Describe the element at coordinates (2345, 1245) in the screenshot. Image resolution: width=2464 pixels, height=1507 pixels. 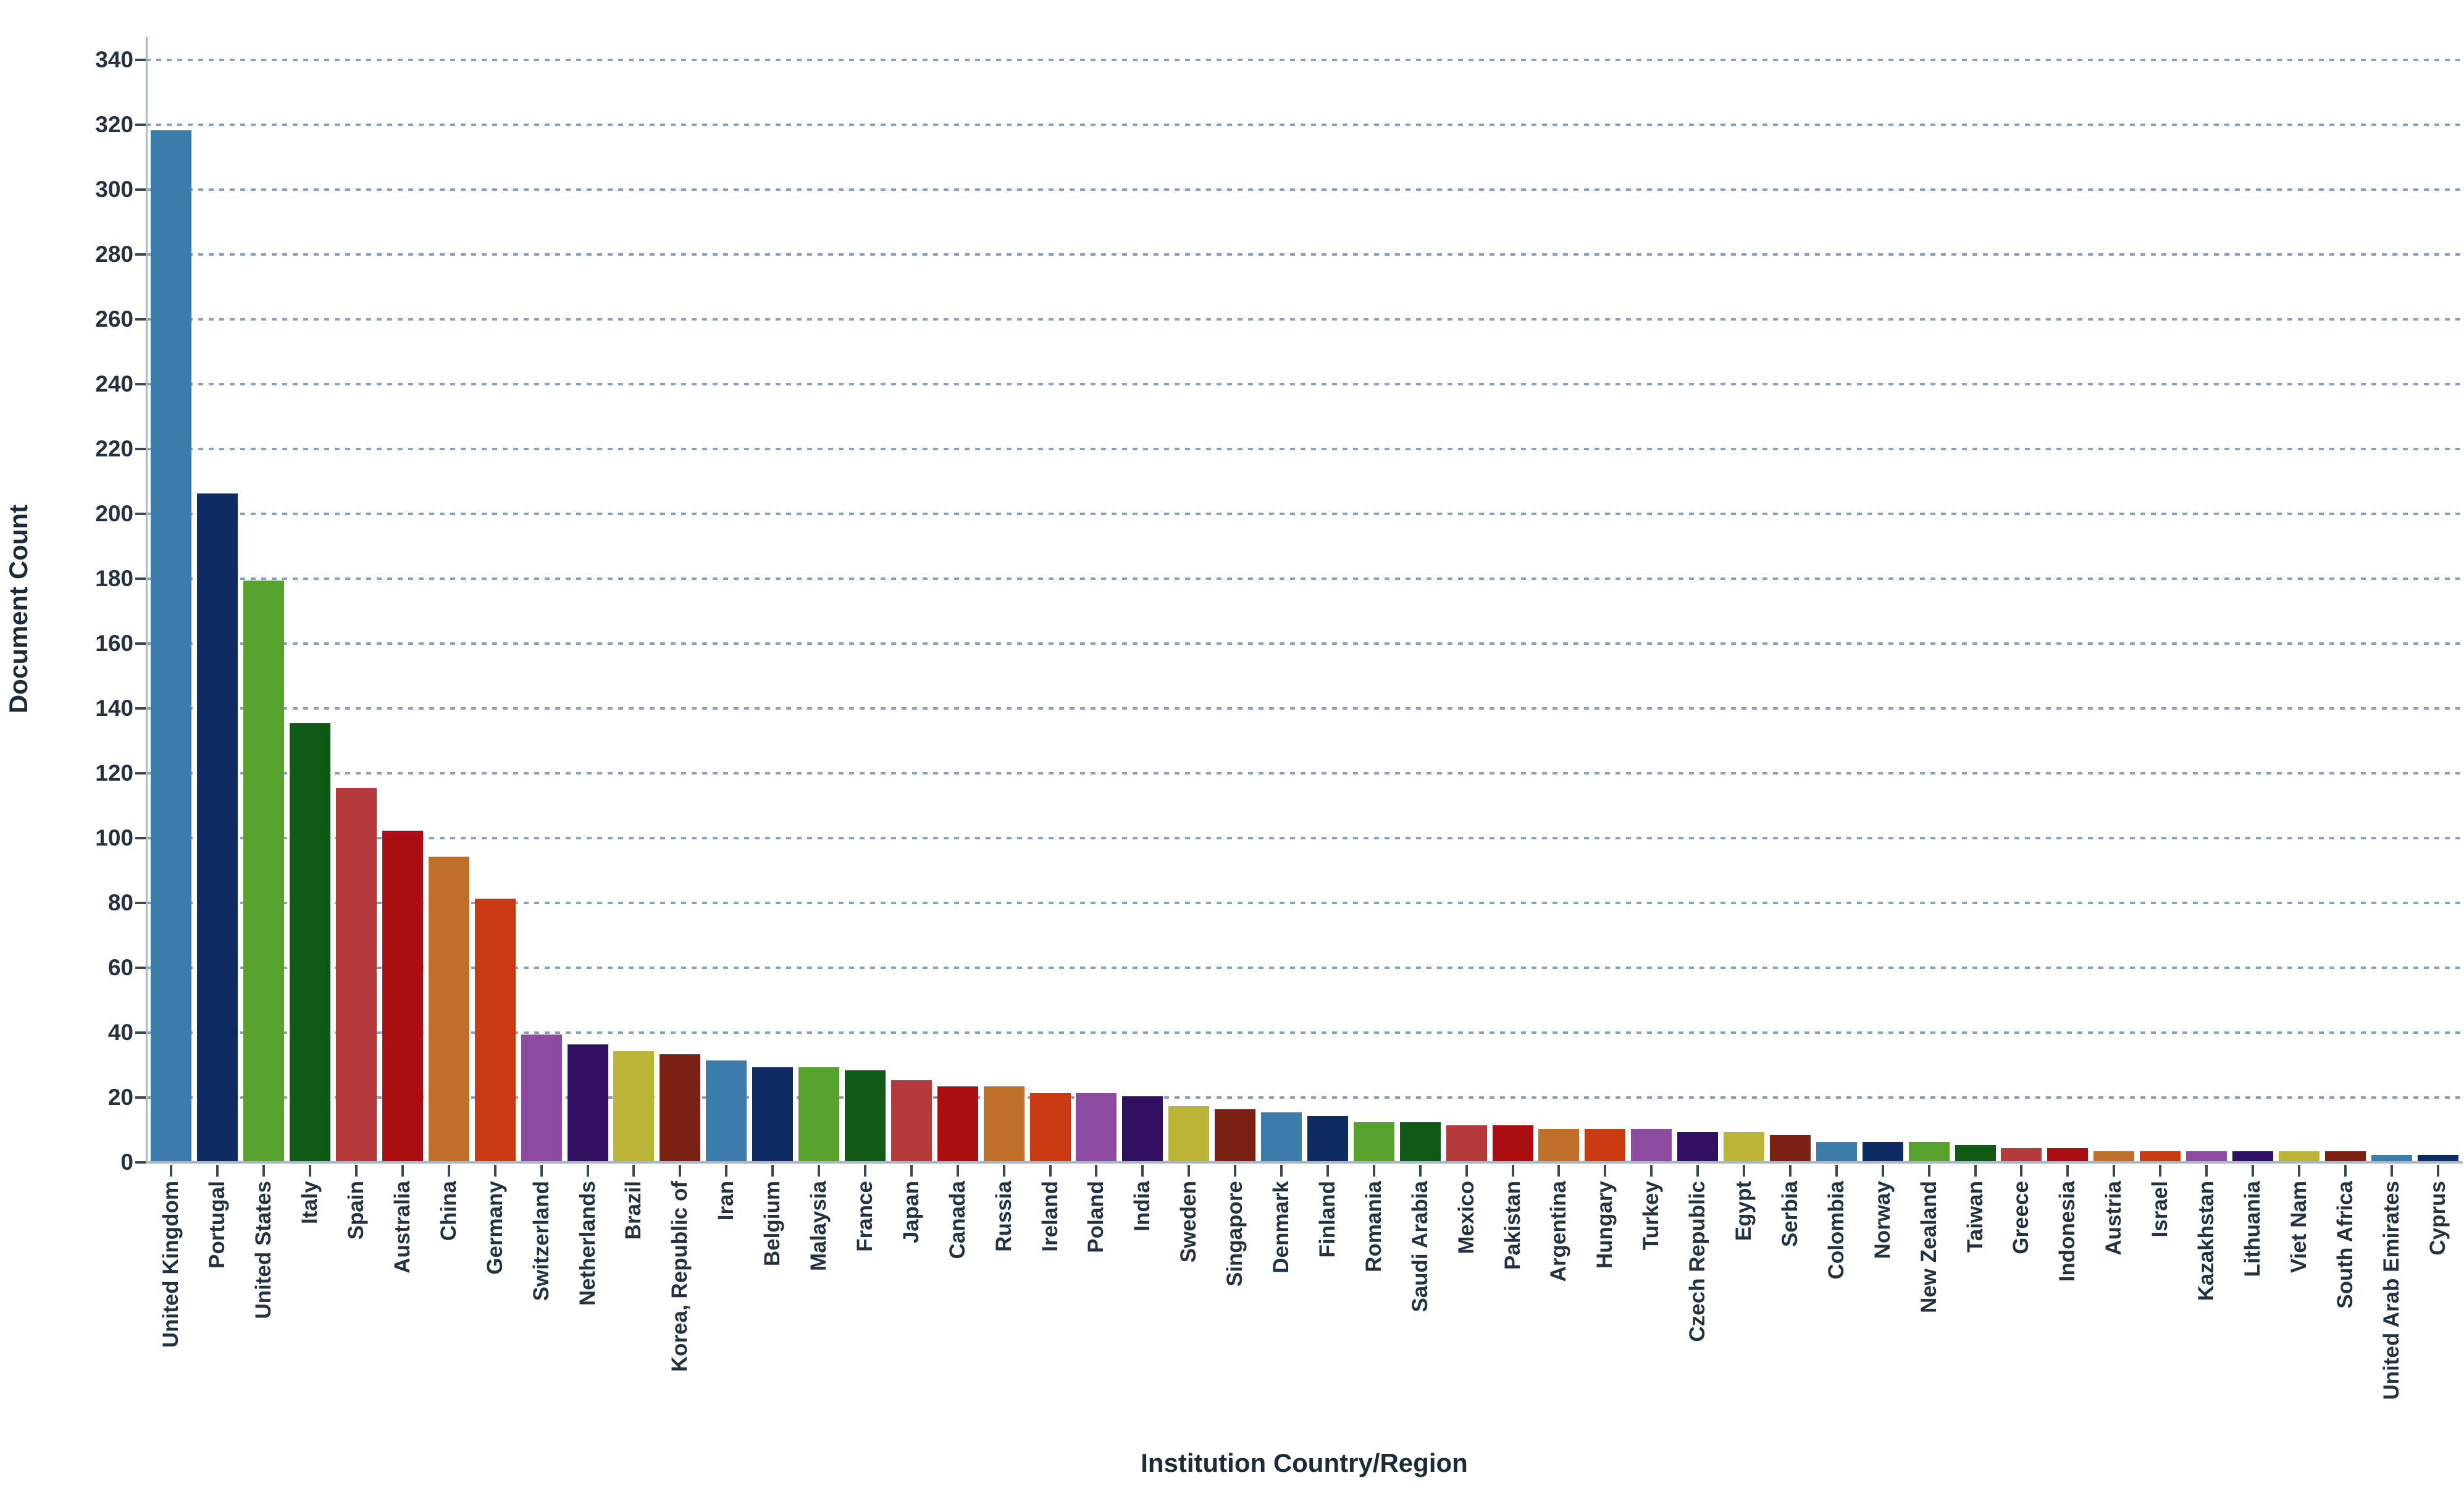
I see `x-tick-label: South Africa` at that location.